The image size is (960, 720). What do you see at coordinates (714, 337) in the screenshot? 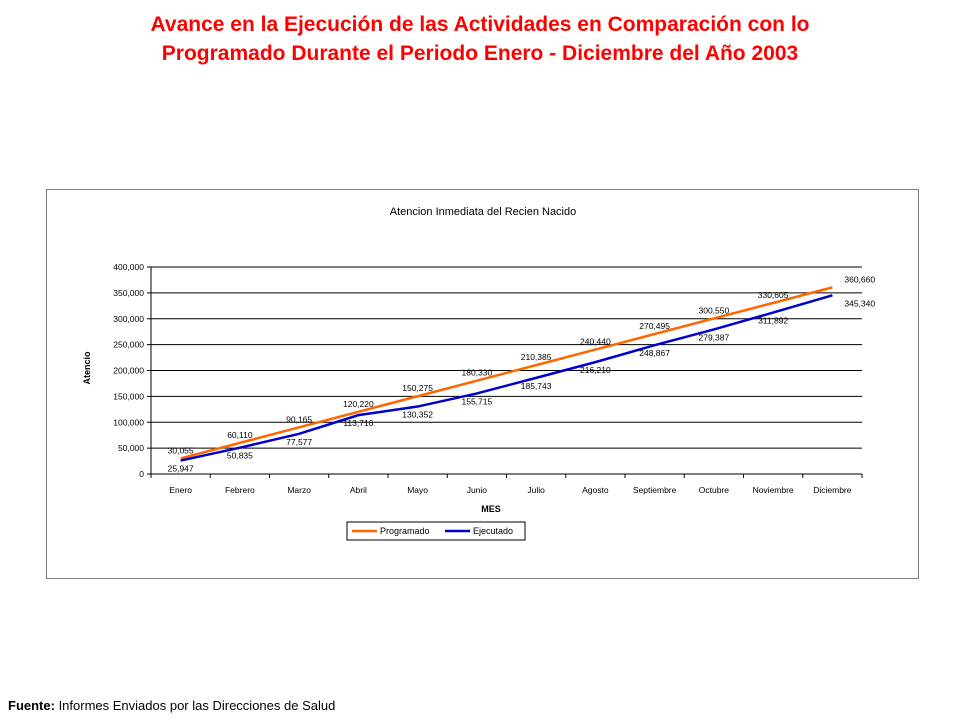
I see `data-label-ejecutado: 279,387` at bounding box center [714, 337].